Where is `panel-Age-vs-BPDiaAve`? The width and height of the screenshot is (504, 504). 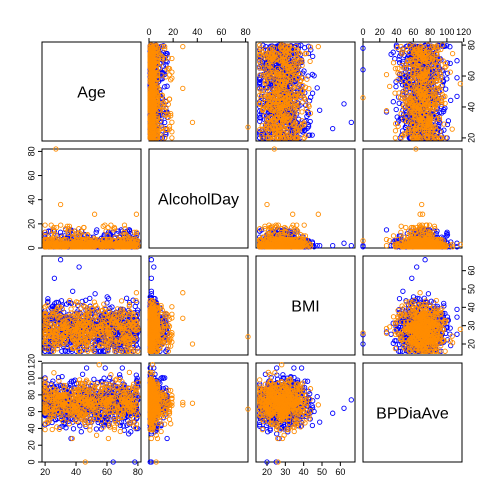
panel-Age-vs-BPDiaAve is located at coordinates (412, 91).